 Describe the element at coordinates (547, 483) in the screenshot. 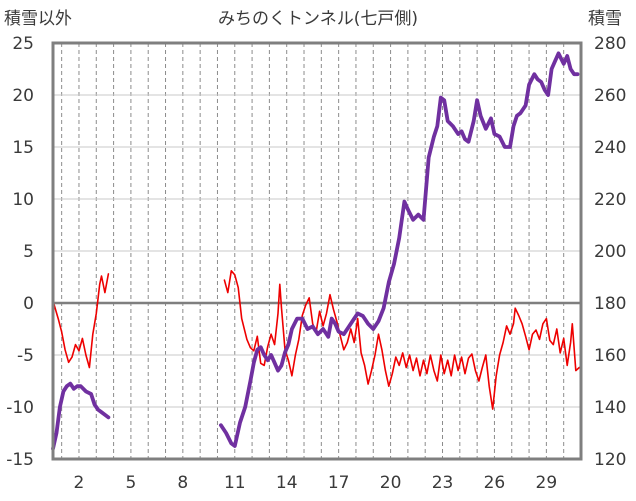

I see `x-tick-label: 29` at that location.